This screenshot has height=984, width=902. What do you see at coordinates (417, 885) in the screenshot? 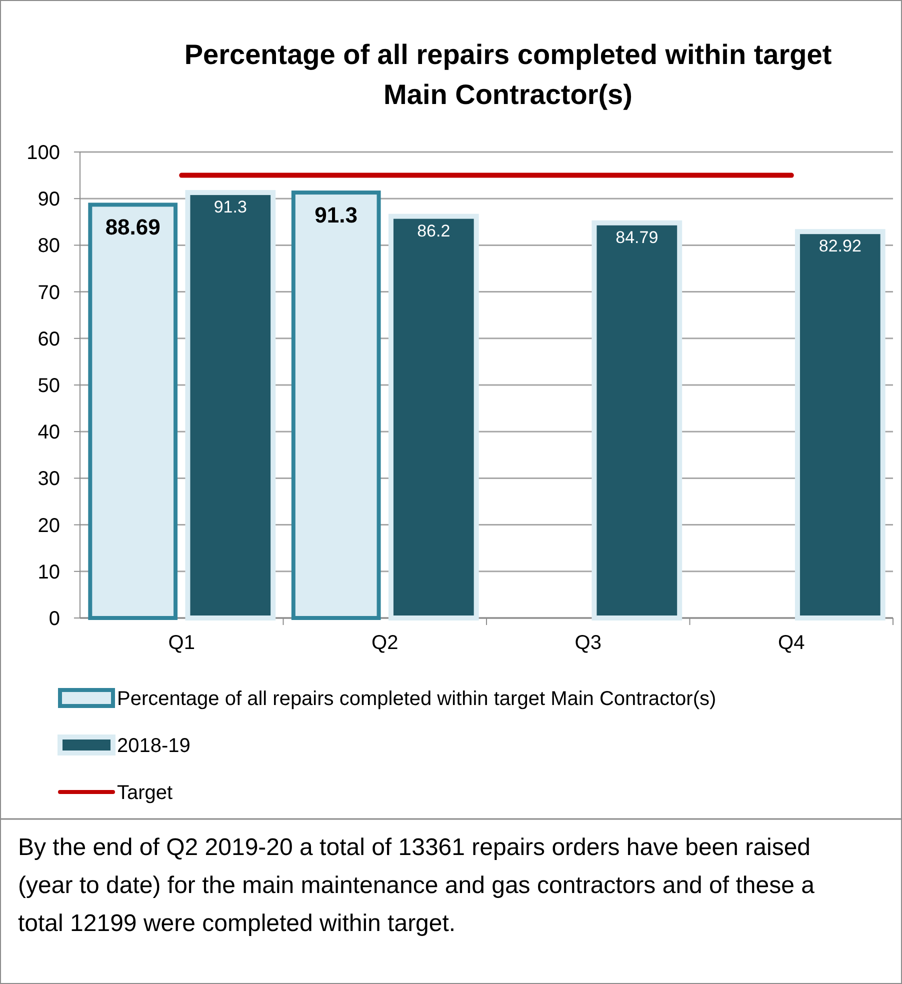
I see `text: By the end of Q2 2019-20 a total of 13361 repairs orders have been raised (year to date) for the main maintenance and gas contractors and of these a total 12199 were completed within target.` at bounding box center [417, 885].